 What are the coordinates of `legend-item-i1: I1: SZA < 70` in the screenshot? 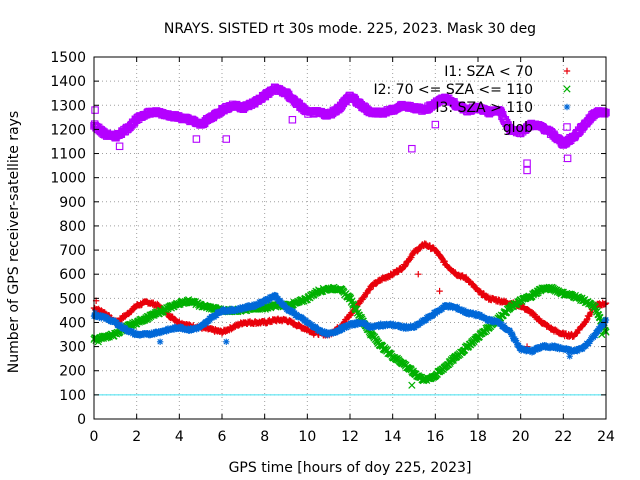 It's located at (507, 72).